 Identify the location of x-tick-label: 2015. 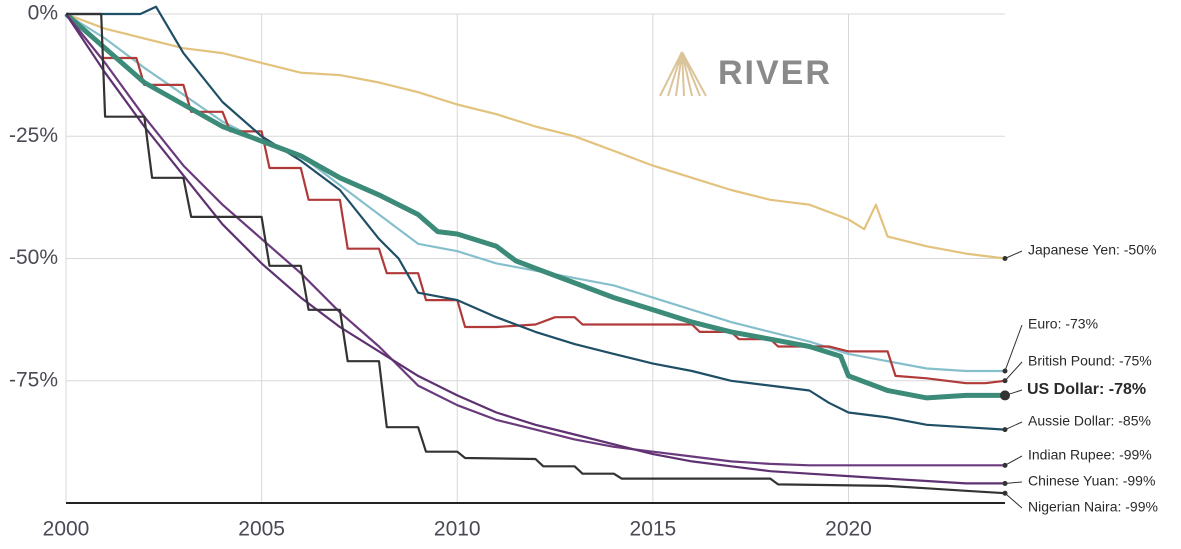
(653, 529).